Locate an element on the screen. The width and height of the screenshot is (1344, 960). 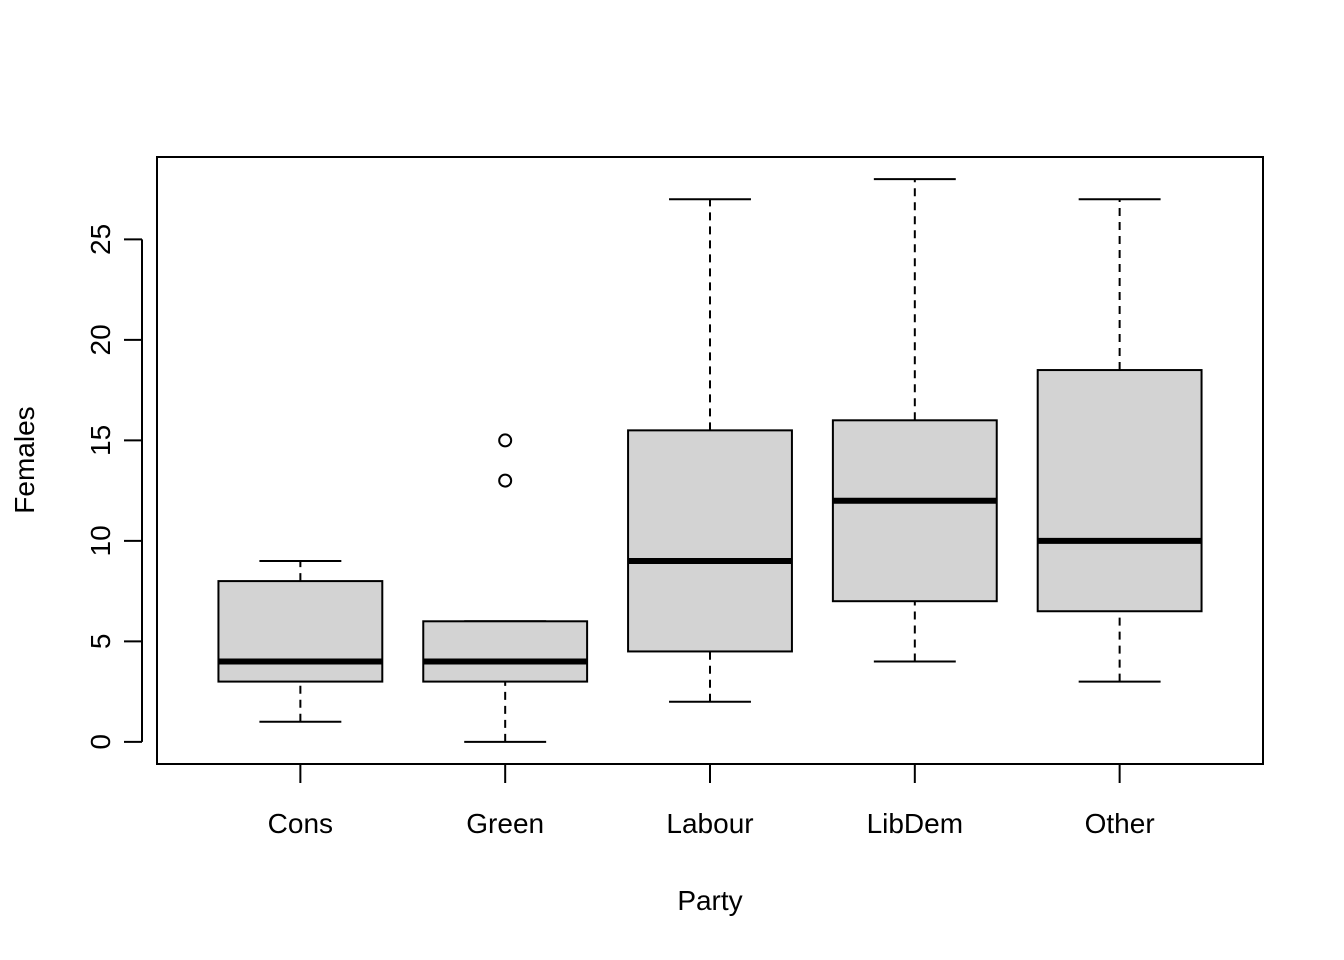
x-axis-title: Party is located at coordinates (709, 900).